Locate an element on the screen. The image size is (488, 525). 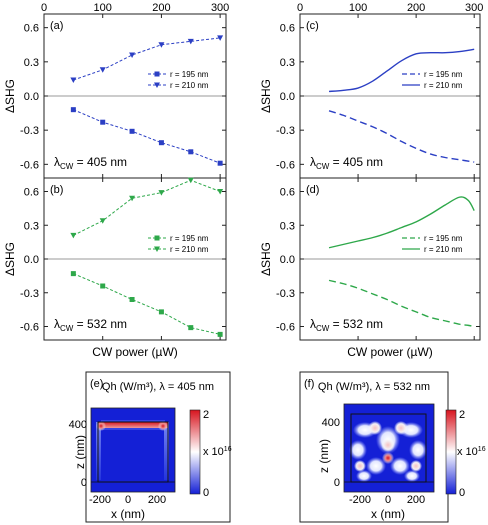
panel-a-legend-text: r = 195 nm is located at coordinates (189, 74).